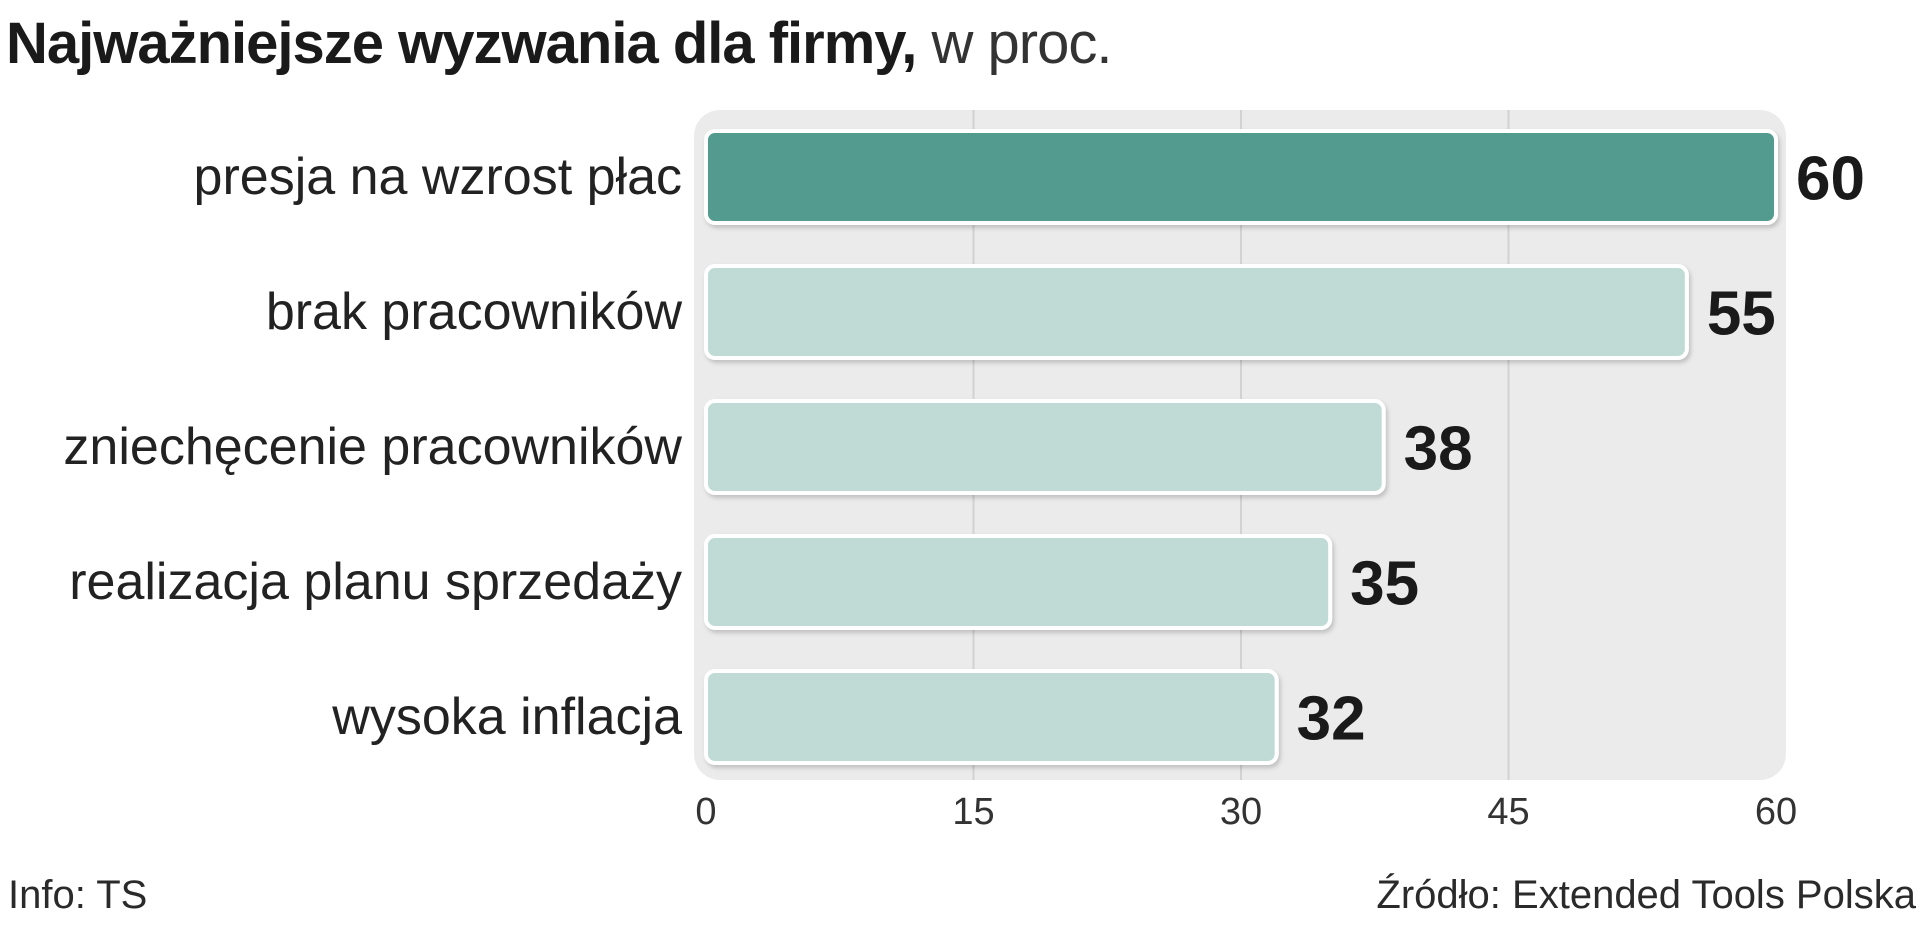 This screenshot has width=1920, height=927. What do you see at coordinates (1384, 584) in the screenshot?
I see `value-label: 35` at bounding box center [1384, 584].